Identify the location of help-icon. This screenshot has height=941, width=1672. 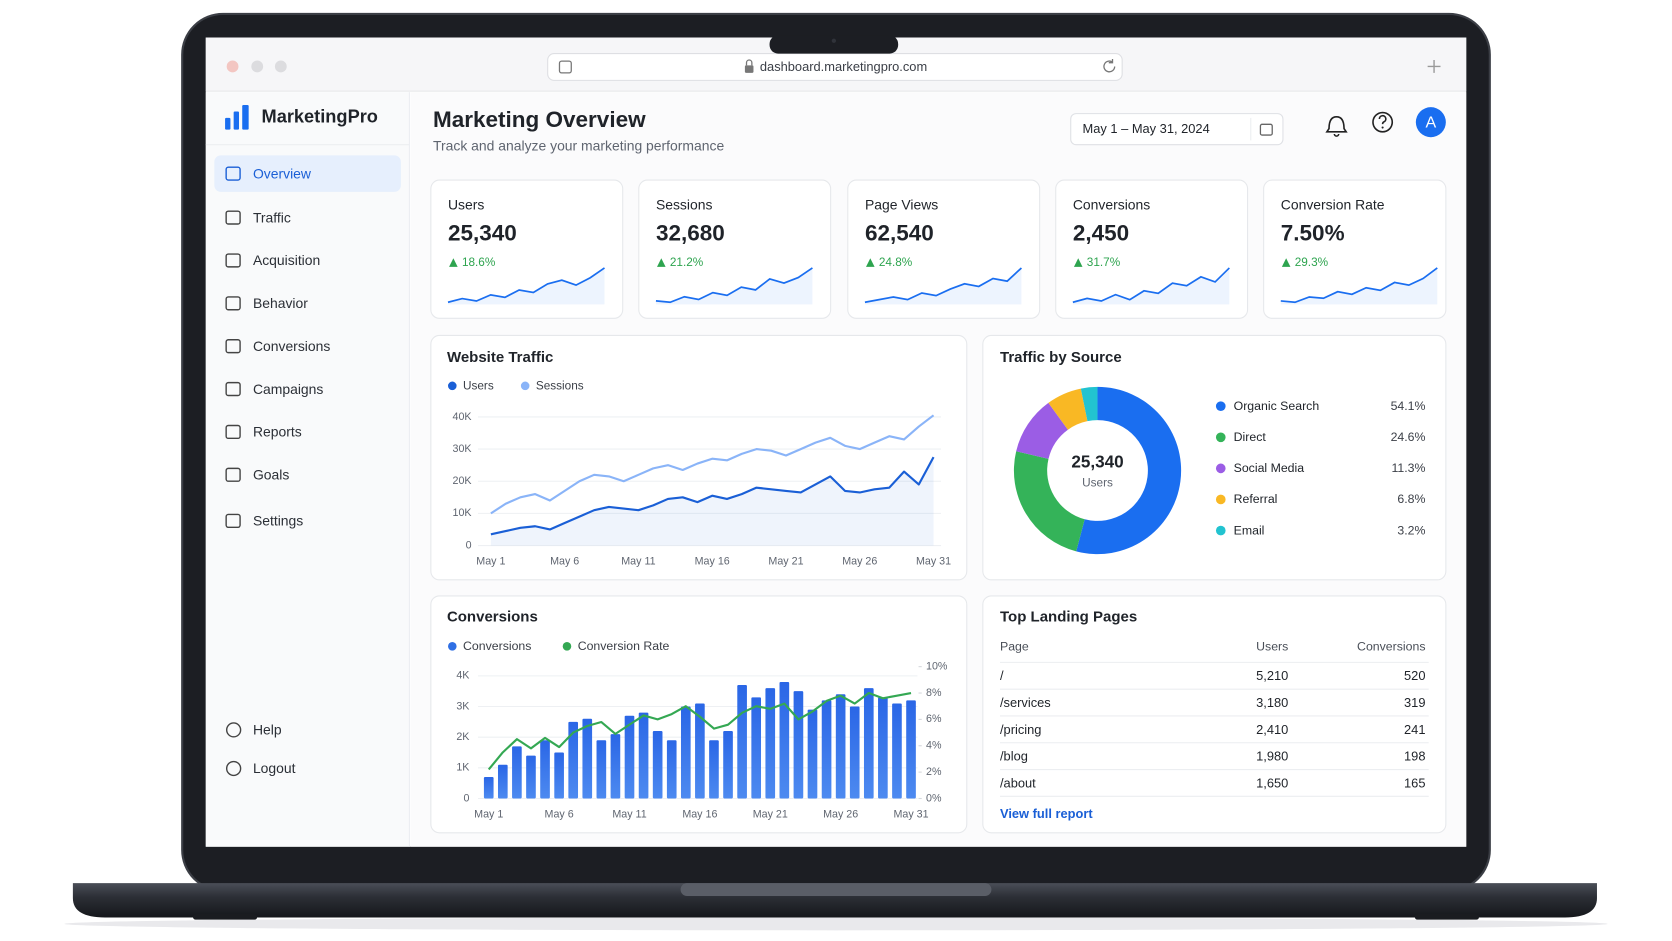
(1383, 122).